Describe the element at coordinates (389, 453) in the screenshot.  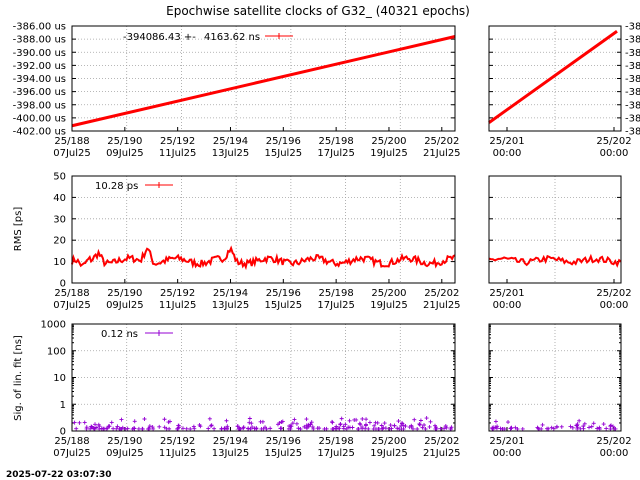
I see `sig-main-xtick-date: 19Jul25` at that location.